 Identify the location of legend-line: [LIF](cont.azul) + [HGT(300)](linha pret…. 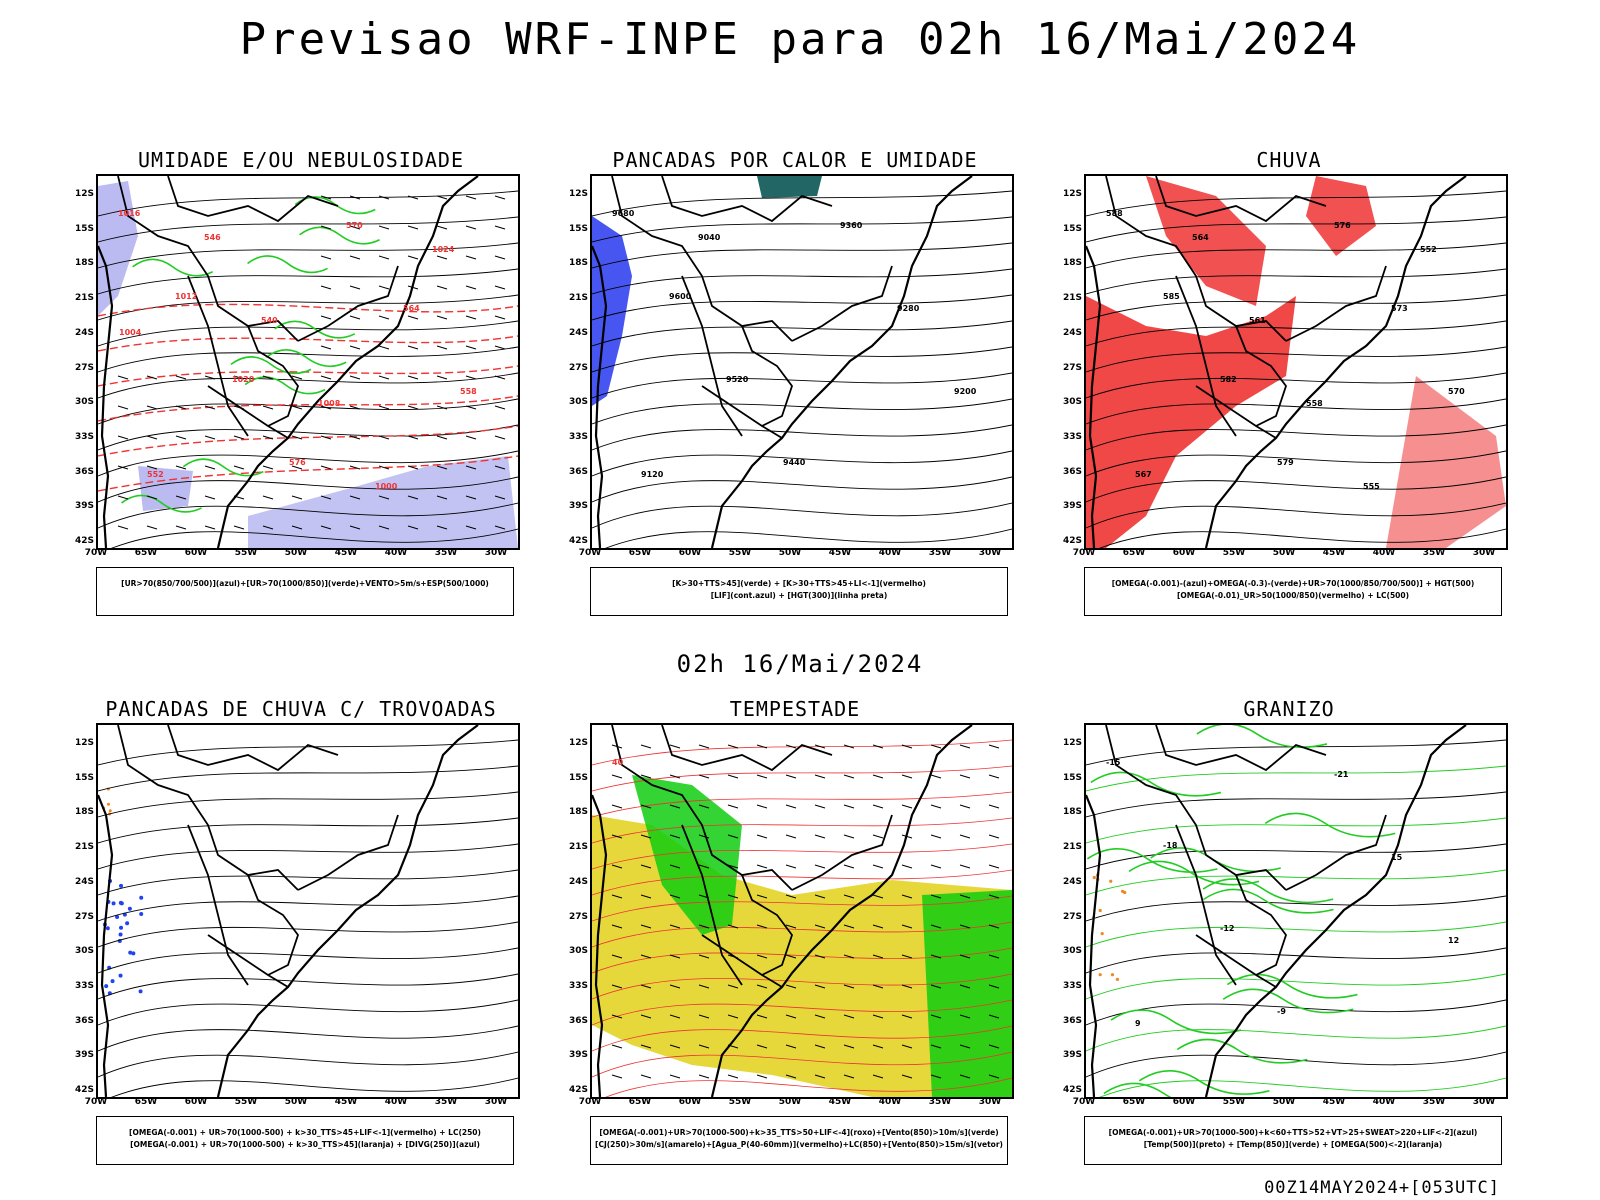
(799, 595).